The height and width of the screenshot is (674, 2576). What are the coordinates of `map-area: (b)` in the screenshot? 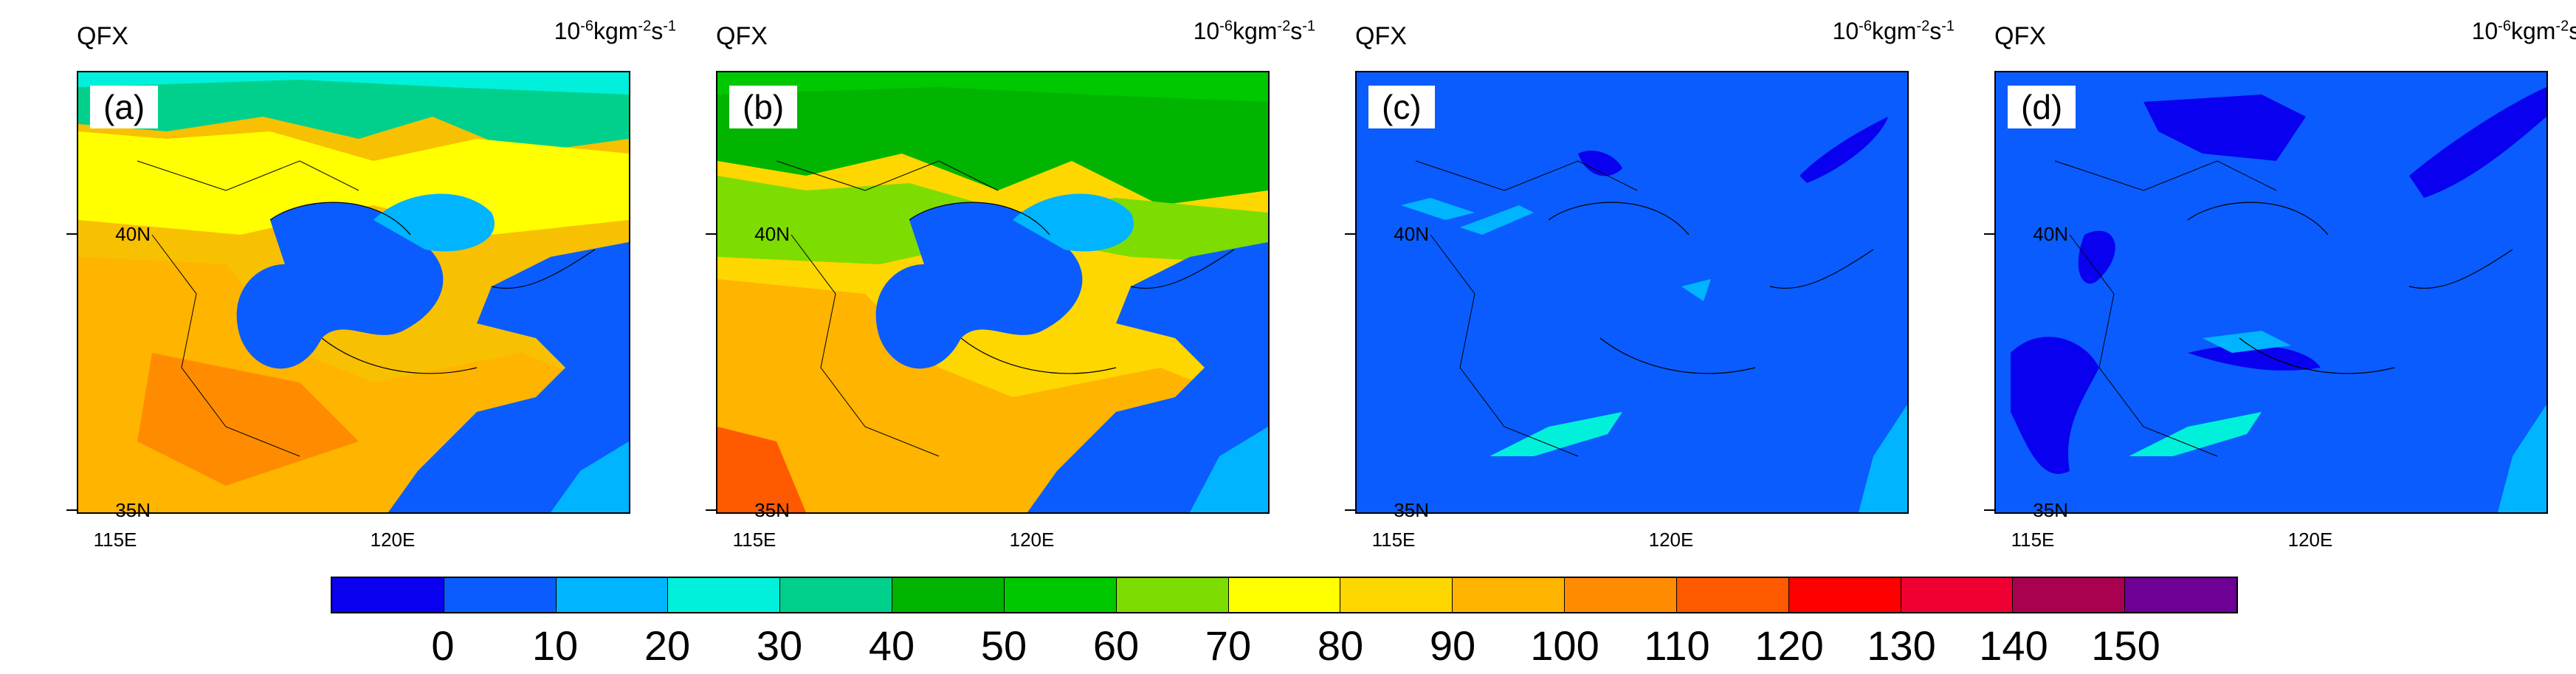 It's located at (993, 292).